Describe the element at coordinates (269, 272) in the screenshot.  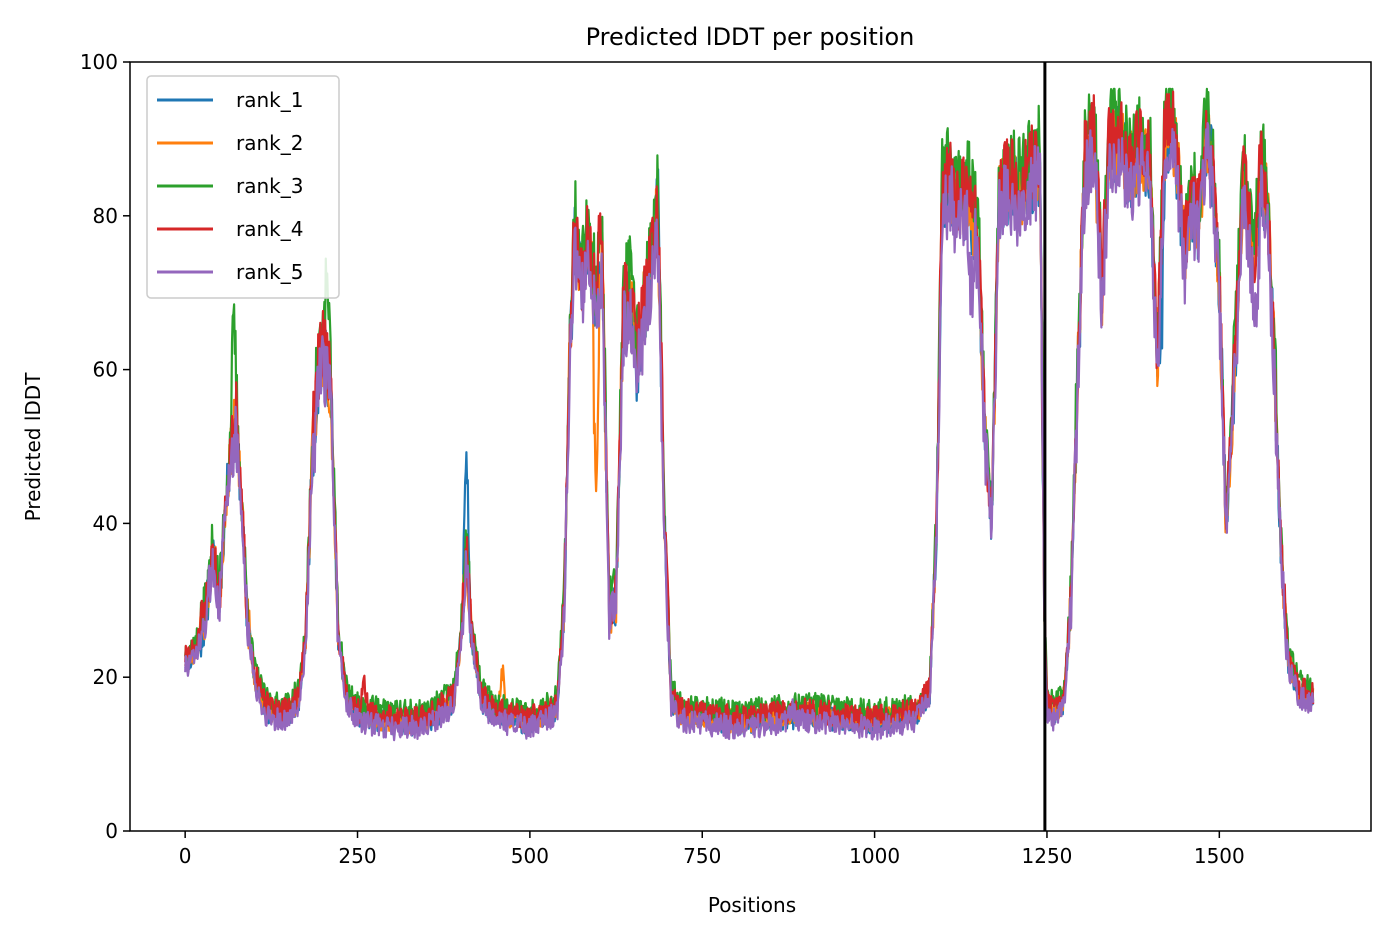
I see `legend-label-rank_5: rank_5` at that location.